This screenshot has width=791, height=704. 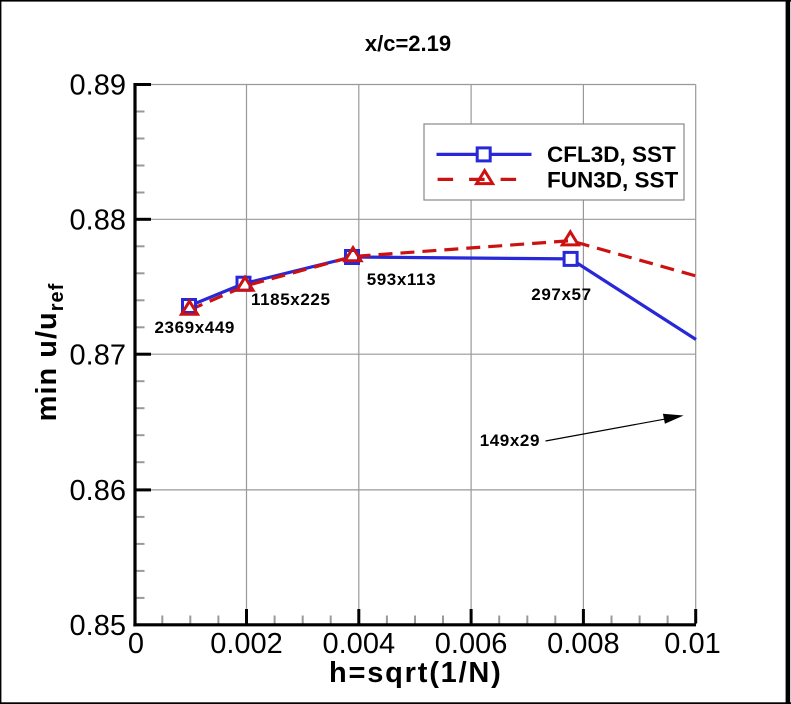 I want to click on svg-text: 0, so click(x=136, y=644).